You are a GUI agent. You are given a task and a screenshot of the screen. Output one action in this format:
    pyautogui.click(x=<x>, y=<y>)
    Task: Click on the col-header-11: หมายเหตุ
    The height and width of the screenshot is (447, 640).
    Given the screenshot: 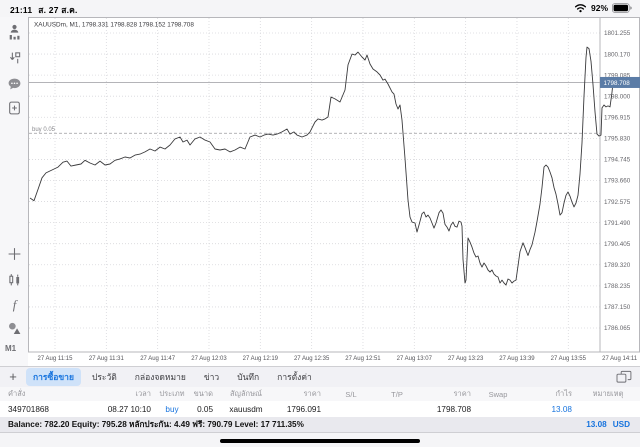 What is the action you would take?
    pyautogui.click(x=608, y=393)
    